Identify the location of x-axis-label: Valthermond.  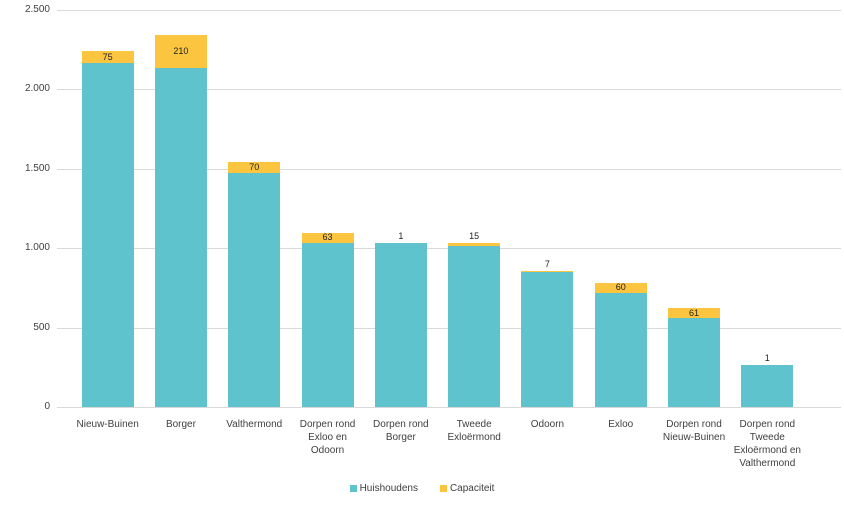
(254, 424).